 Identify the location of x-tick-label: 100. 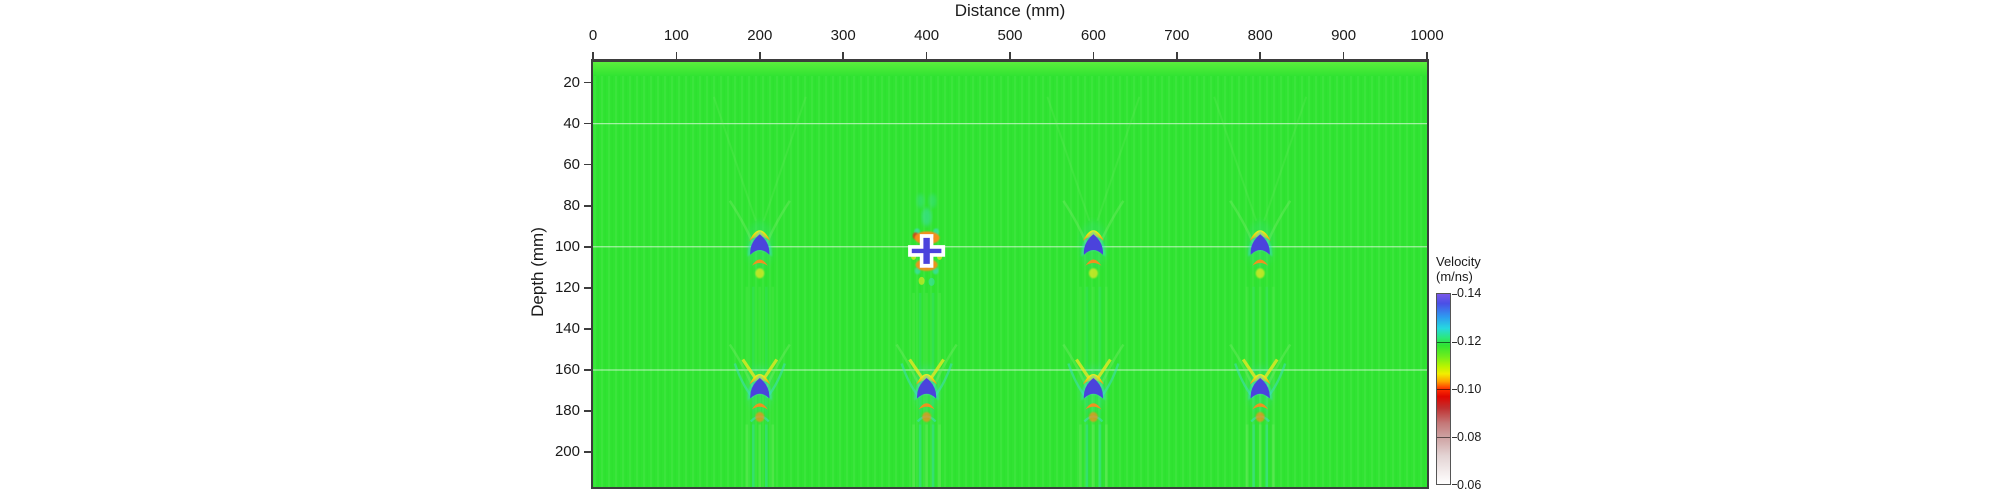
(676, 35).